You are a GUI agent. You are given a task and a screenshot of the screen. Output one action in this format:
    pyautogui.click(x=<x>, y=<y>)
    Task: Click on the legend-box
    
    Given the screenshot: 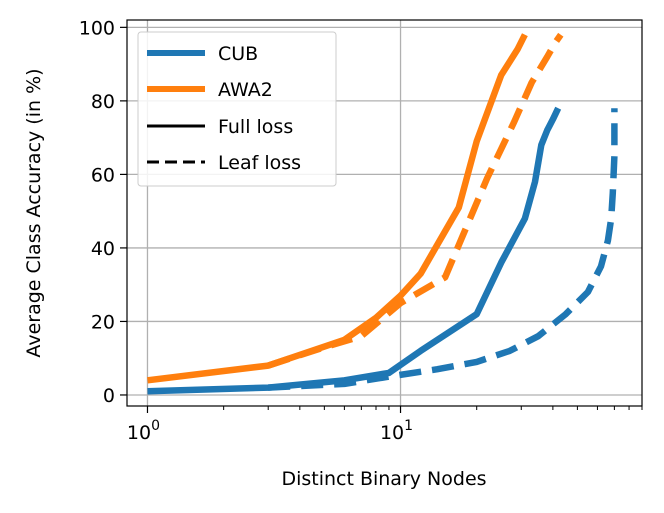 What is the action you would take?
    pyautogui.click(x=237, y=109)
    